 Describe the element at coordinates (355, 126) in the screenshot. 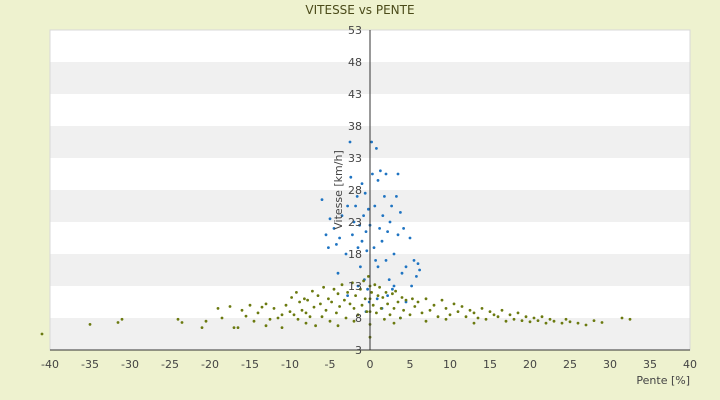

I see `y-tick-label: 38` at that location.